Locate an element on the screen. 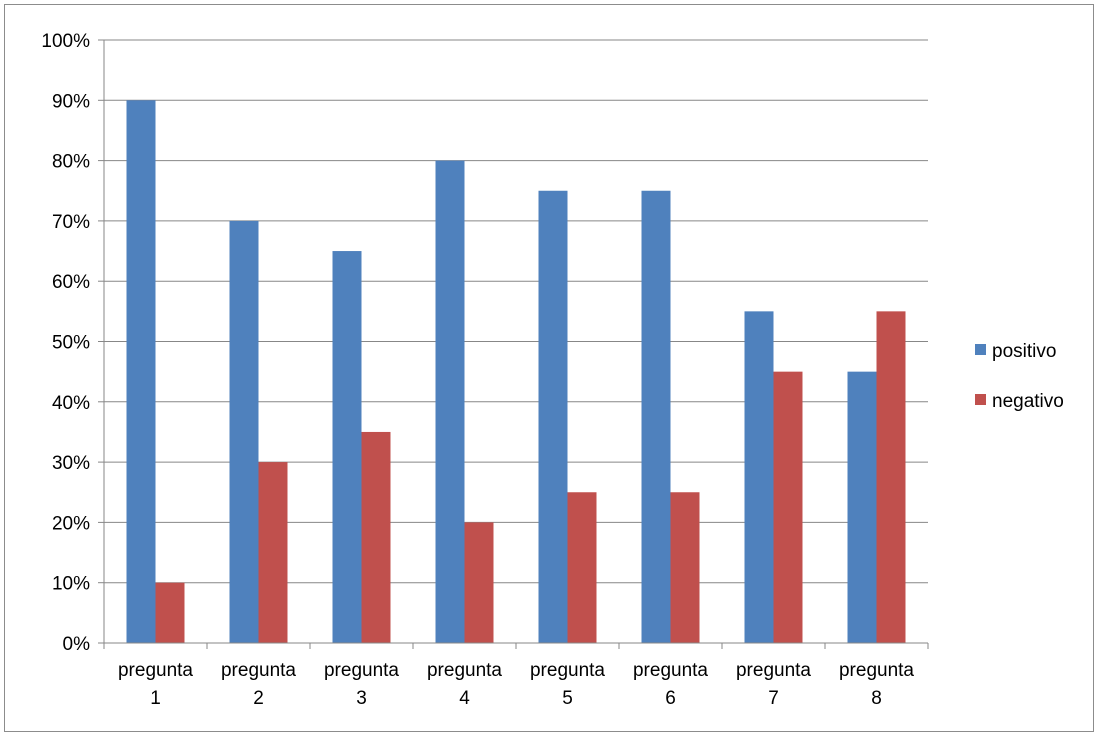 This screenshot has height=736, width=1098. y-tick-label: 50% is located at coordinates (71, 343).